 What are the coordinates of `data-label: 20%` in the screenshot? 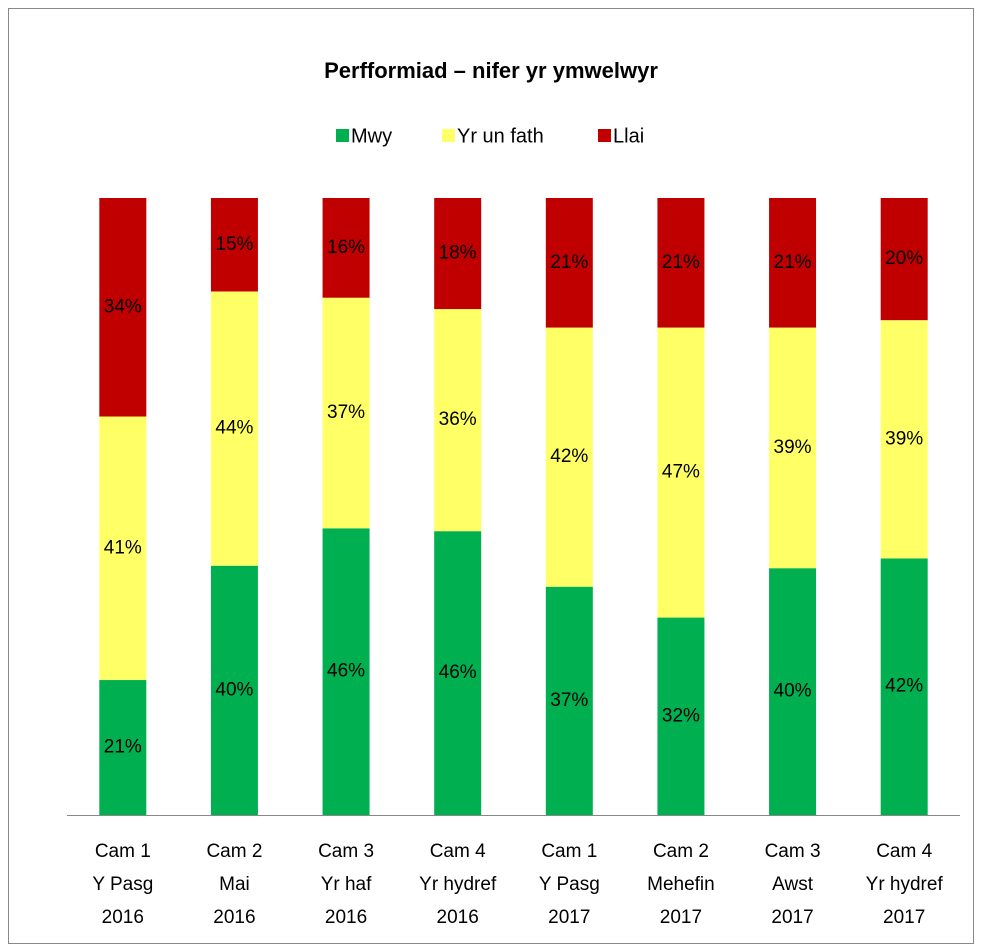 It's located at (904, 258).